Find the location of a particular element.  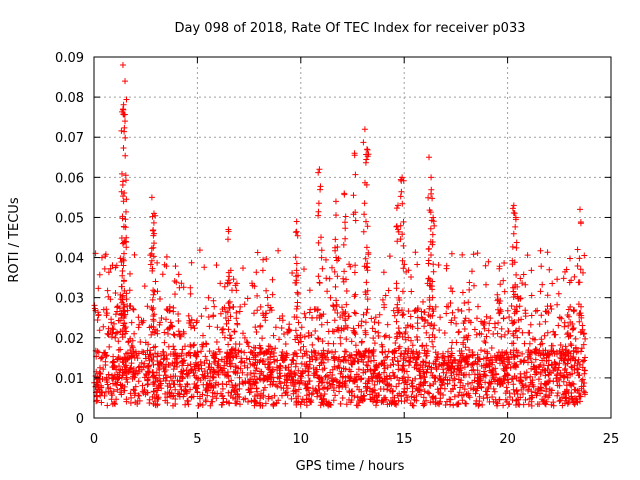

y-tick-label: 0.03 is located at coordinates (69, 299).